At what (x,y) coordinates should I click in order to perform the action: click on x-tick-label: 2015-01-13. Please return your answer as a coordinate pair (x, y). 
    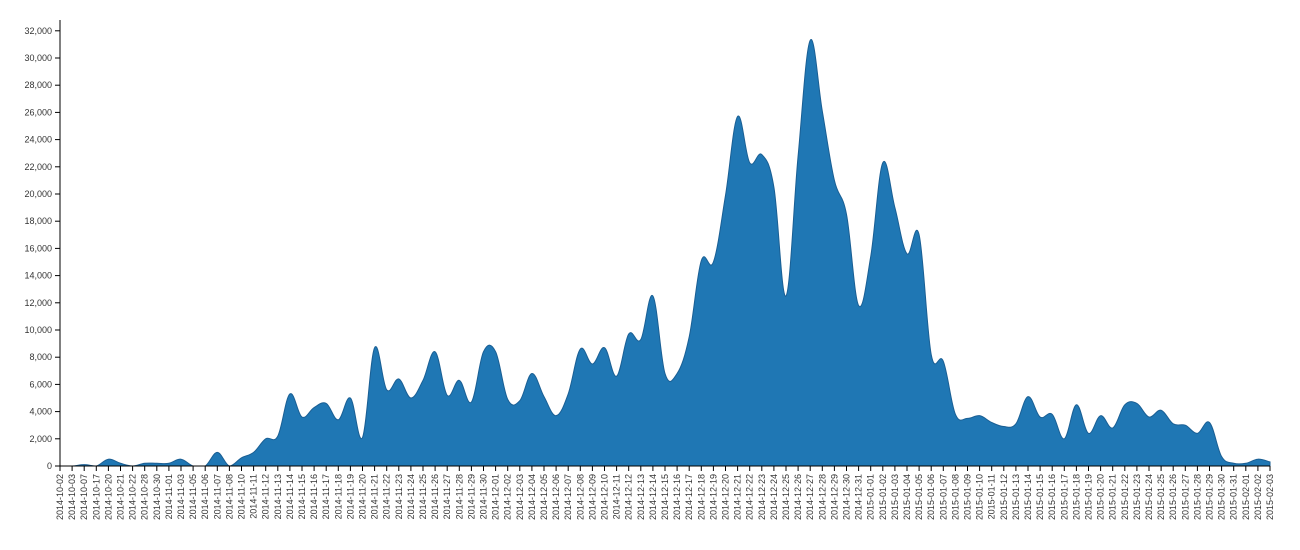
    Looking at the image, I should click on (1016, 497).